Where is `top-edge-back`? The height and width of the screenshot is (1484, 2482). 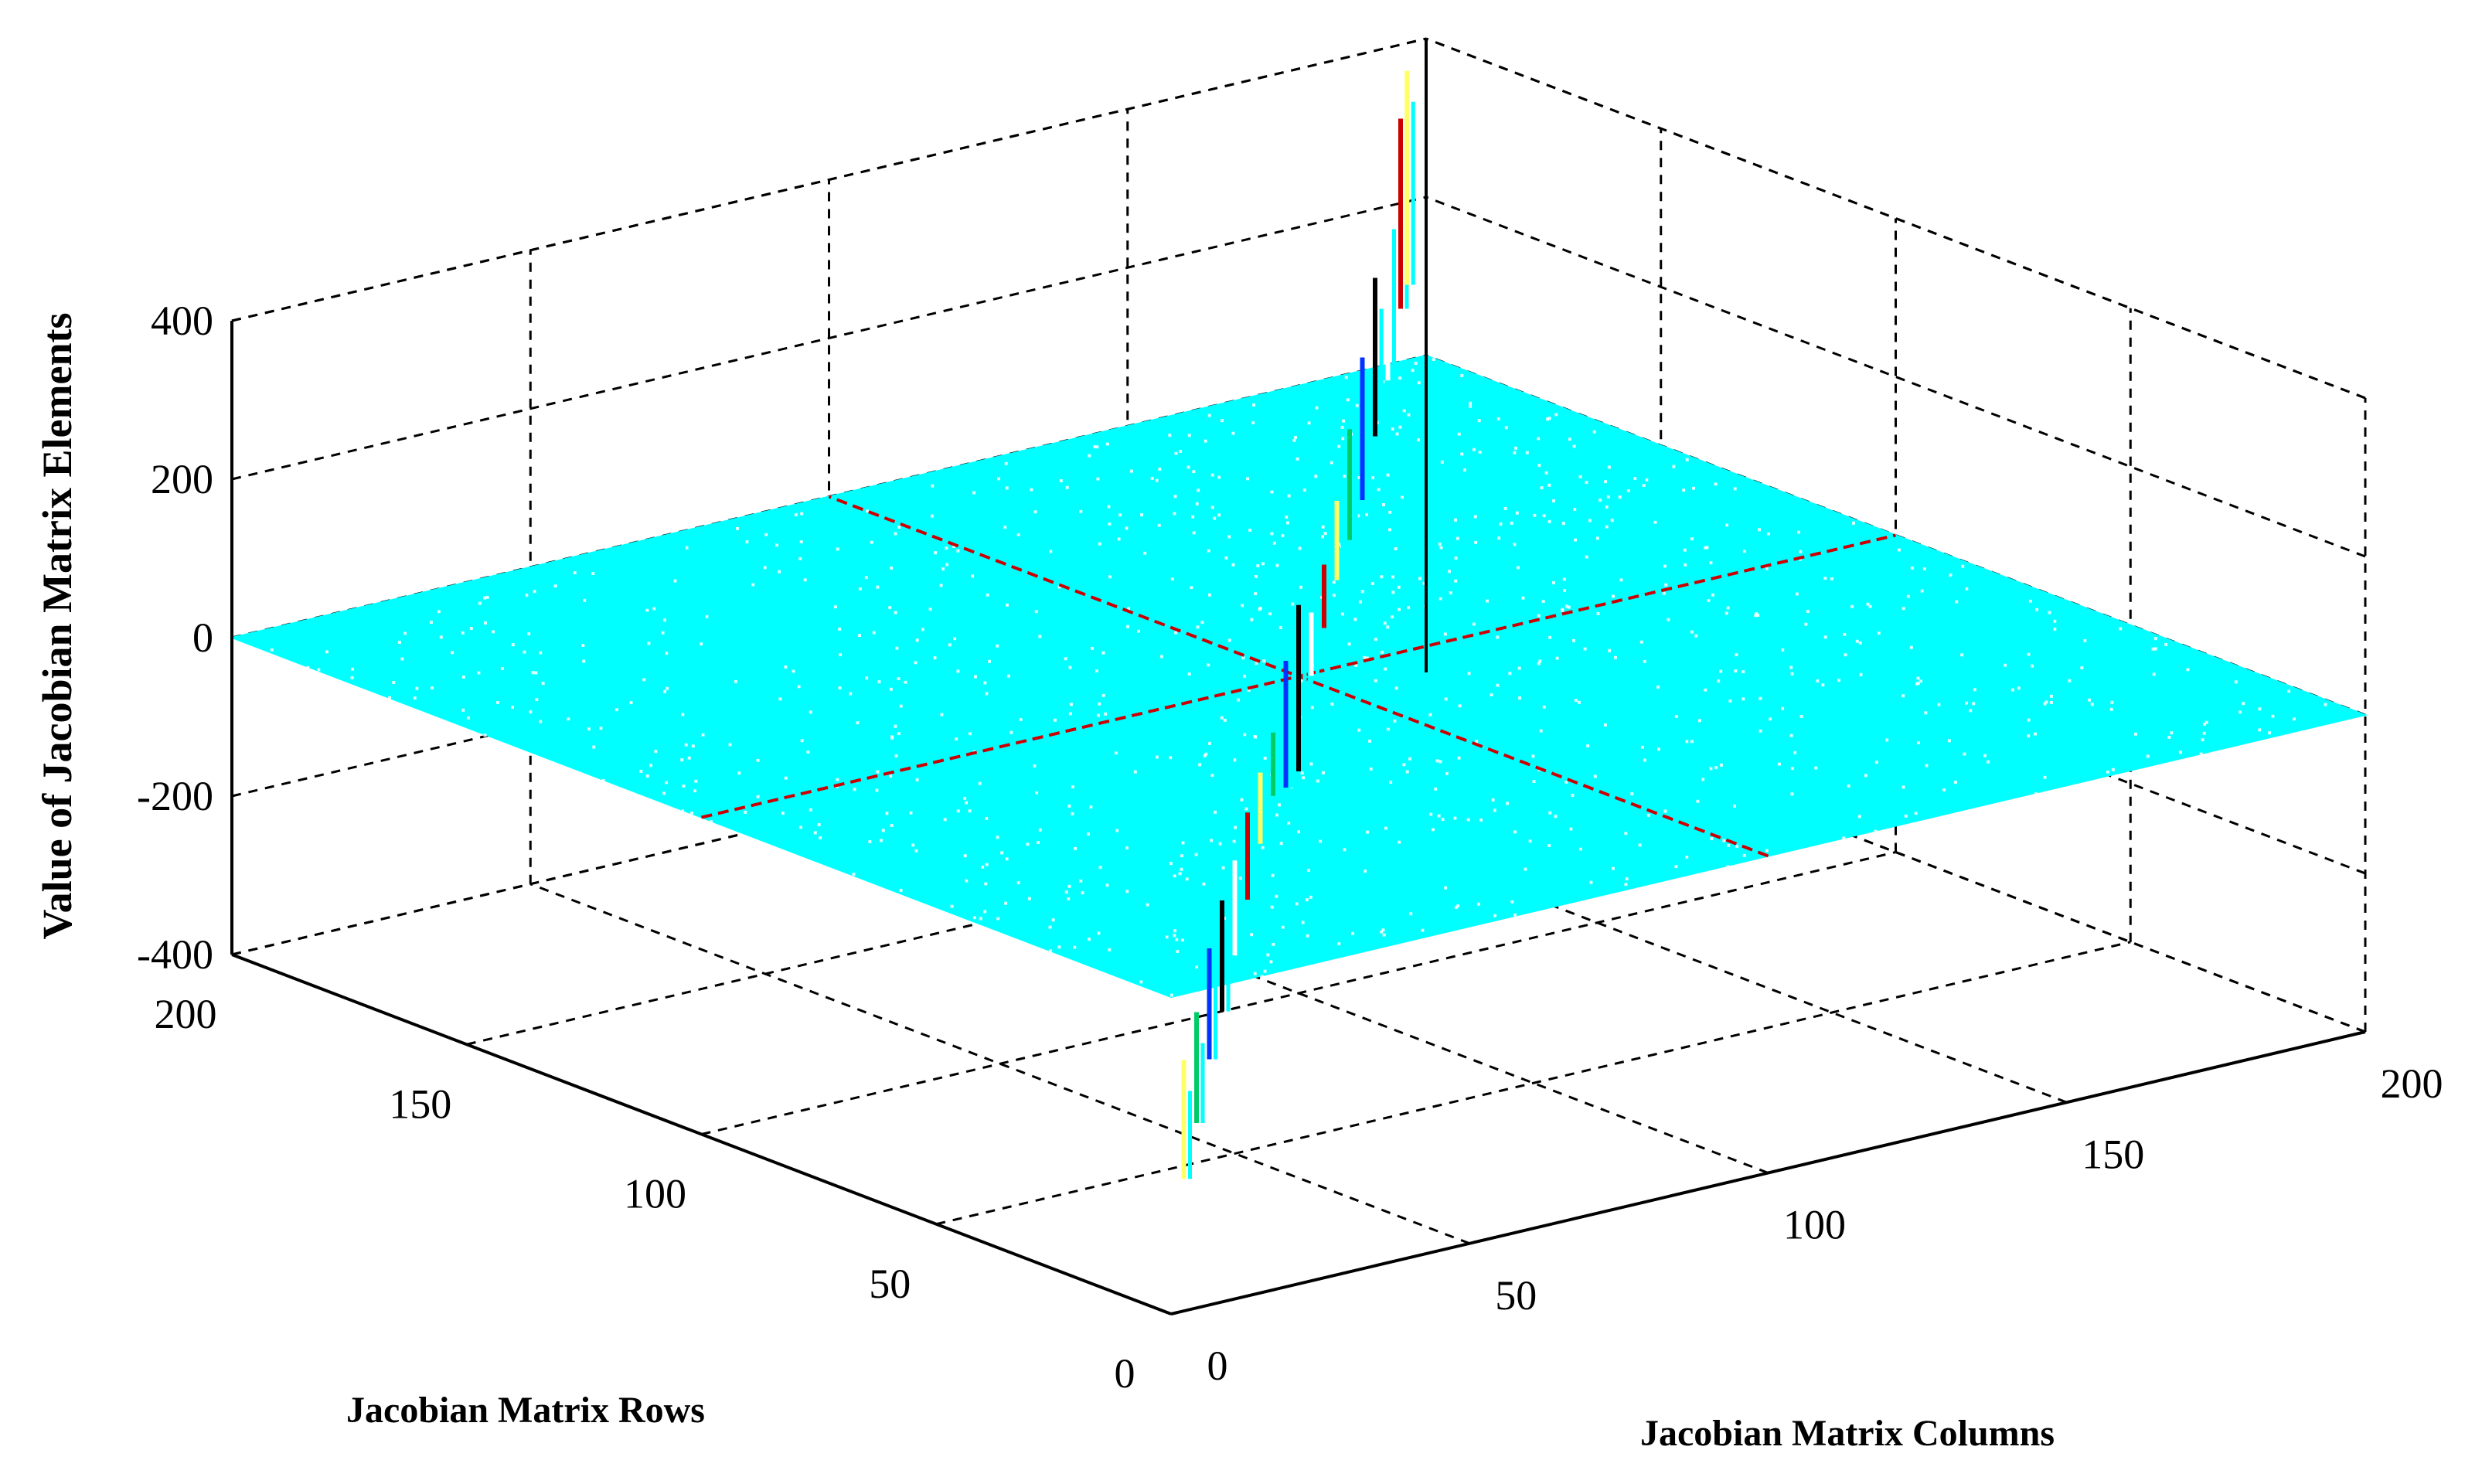
top-edge-back is located at coordinates (829, 179).